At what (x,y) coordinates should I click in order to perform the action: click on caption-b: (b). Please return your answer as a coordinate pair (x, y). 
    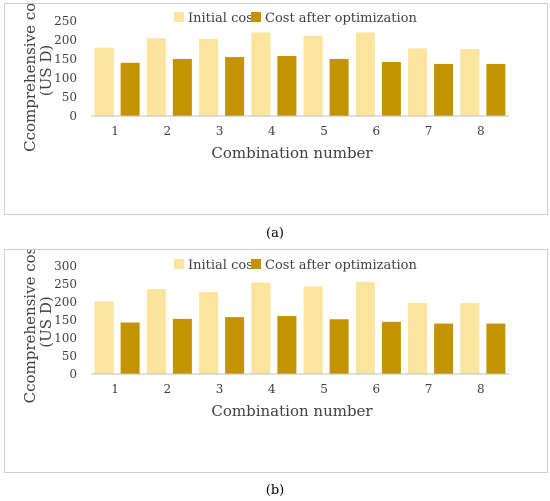
    Looking at the image, I should click on (275, 490).